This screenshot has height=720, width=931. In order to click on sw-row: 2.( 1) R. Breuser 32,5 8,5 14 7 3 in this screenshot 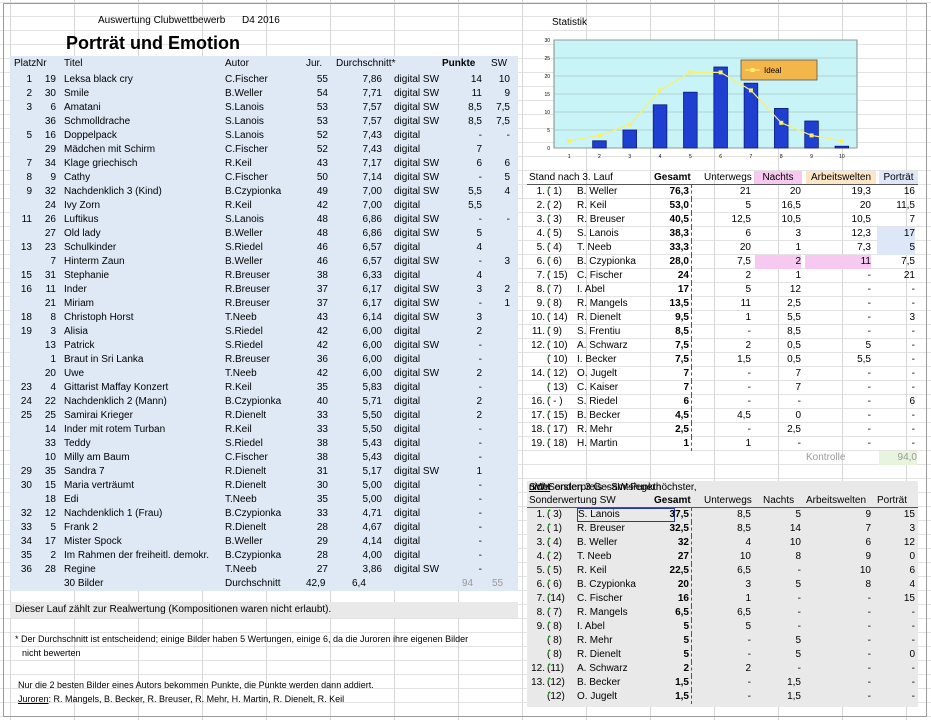, I will do `click(722, 529)`.